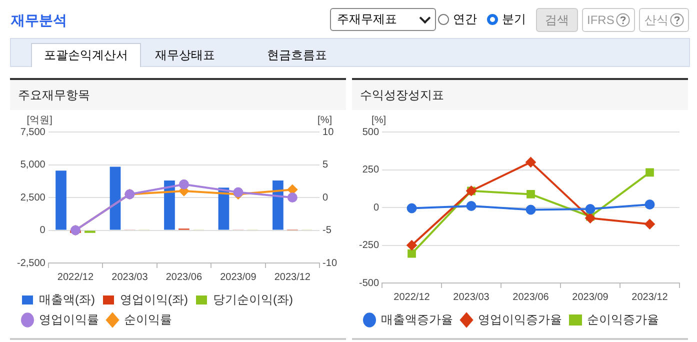  I want to click on text: 현금흐름표, so click(297, 55).